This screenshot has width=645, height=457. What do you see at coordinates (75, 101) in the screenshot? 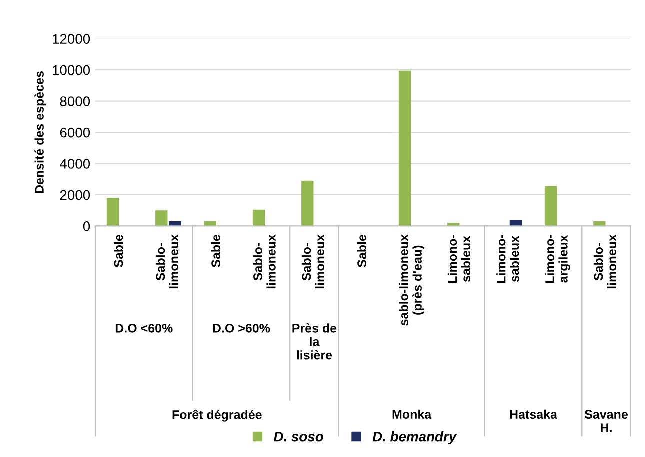
I see `y-tick-label: 8000` at bounding box center [75, 101].